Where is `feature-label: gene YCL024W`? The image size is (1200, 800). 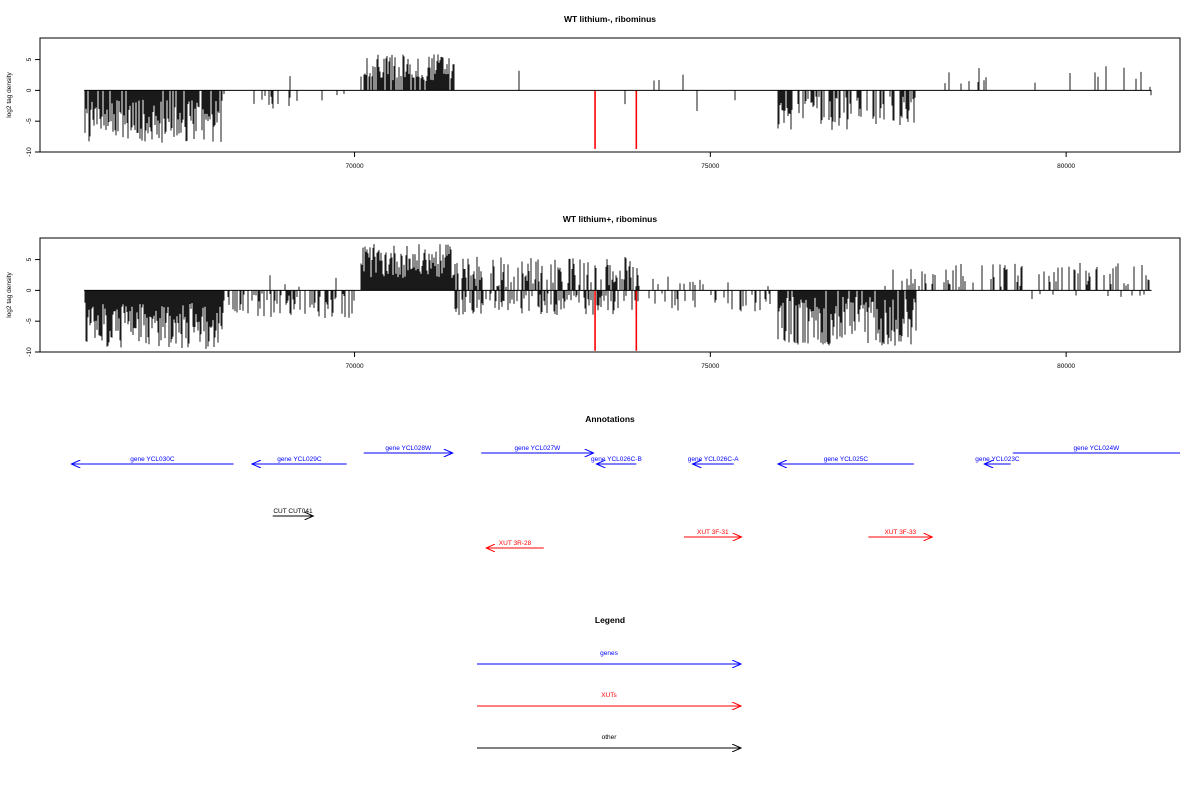
feature-label: gene YCL024W is located at coordinates (1096, 448).